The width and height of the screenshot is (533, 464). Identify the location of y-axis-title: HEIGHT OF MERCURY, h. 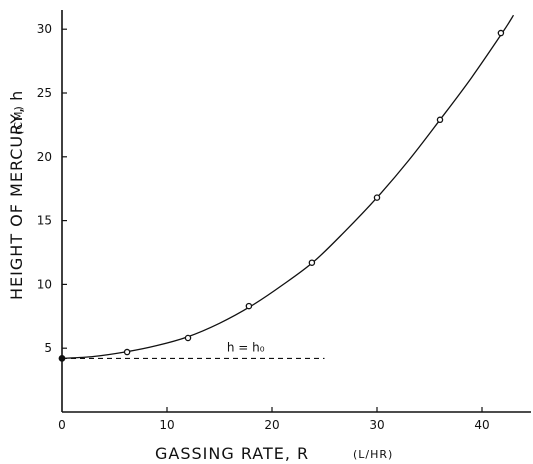
(16, 195).